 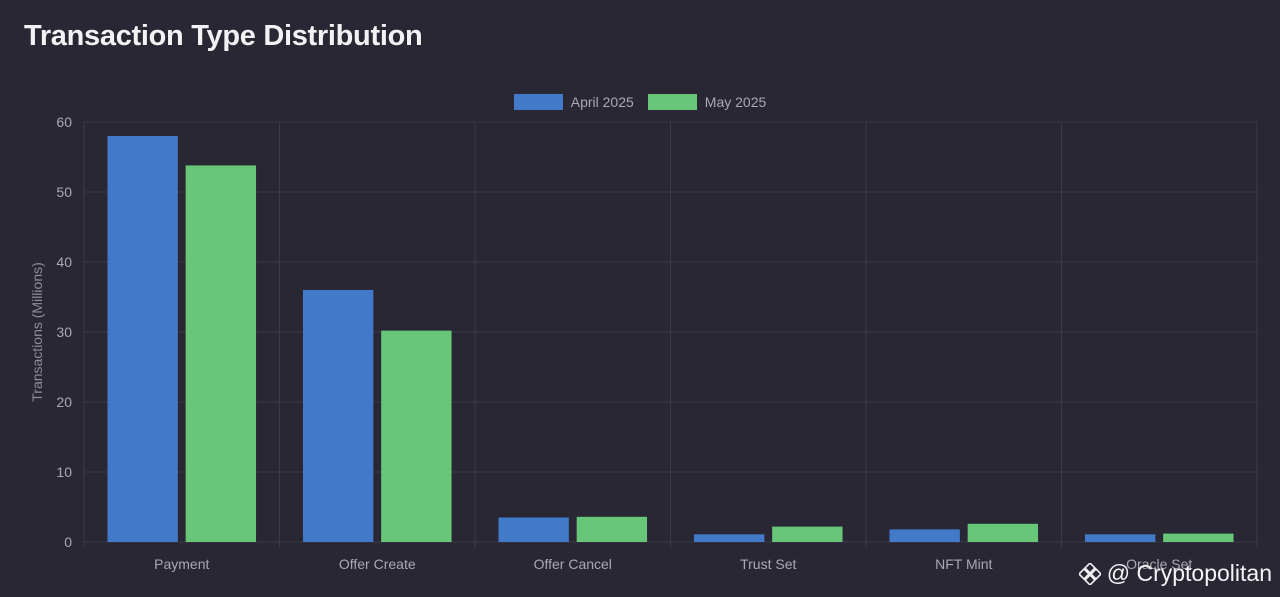 I want to click on x-tick-label: NFT Mint, so click(x=963, y=564).